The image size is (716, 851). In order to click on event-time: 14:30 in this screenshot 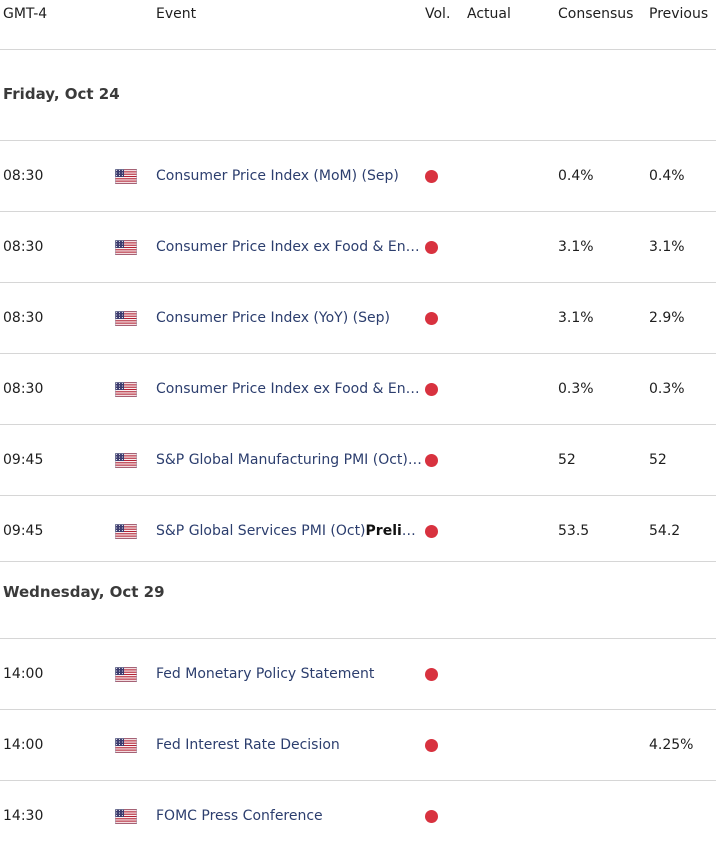, I will do `click(23, 816)`.